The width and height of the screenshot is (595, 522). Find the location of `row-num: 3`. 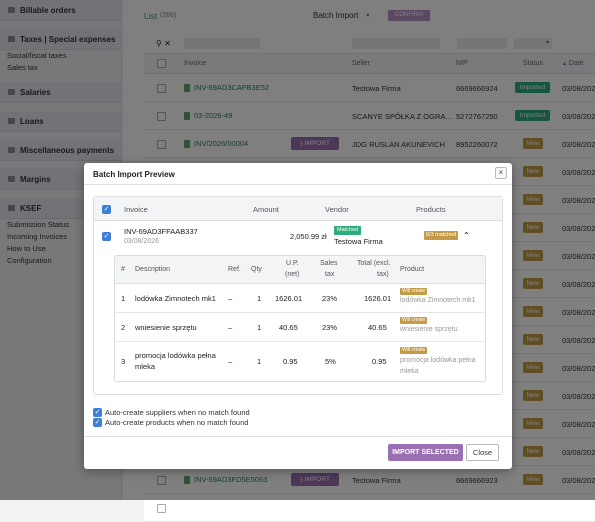

row-num: 3 is located at coordinates (123, 361).